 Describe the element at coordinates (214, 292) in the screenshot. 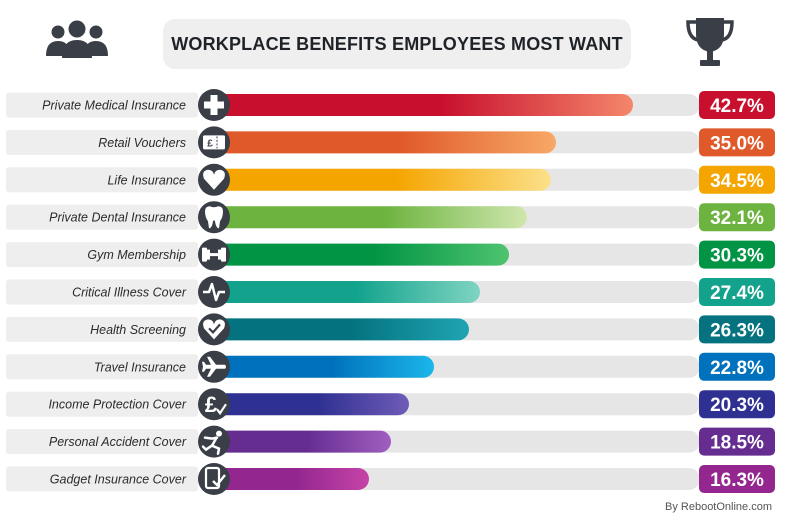

I see `heartbeat-icon` at that location.